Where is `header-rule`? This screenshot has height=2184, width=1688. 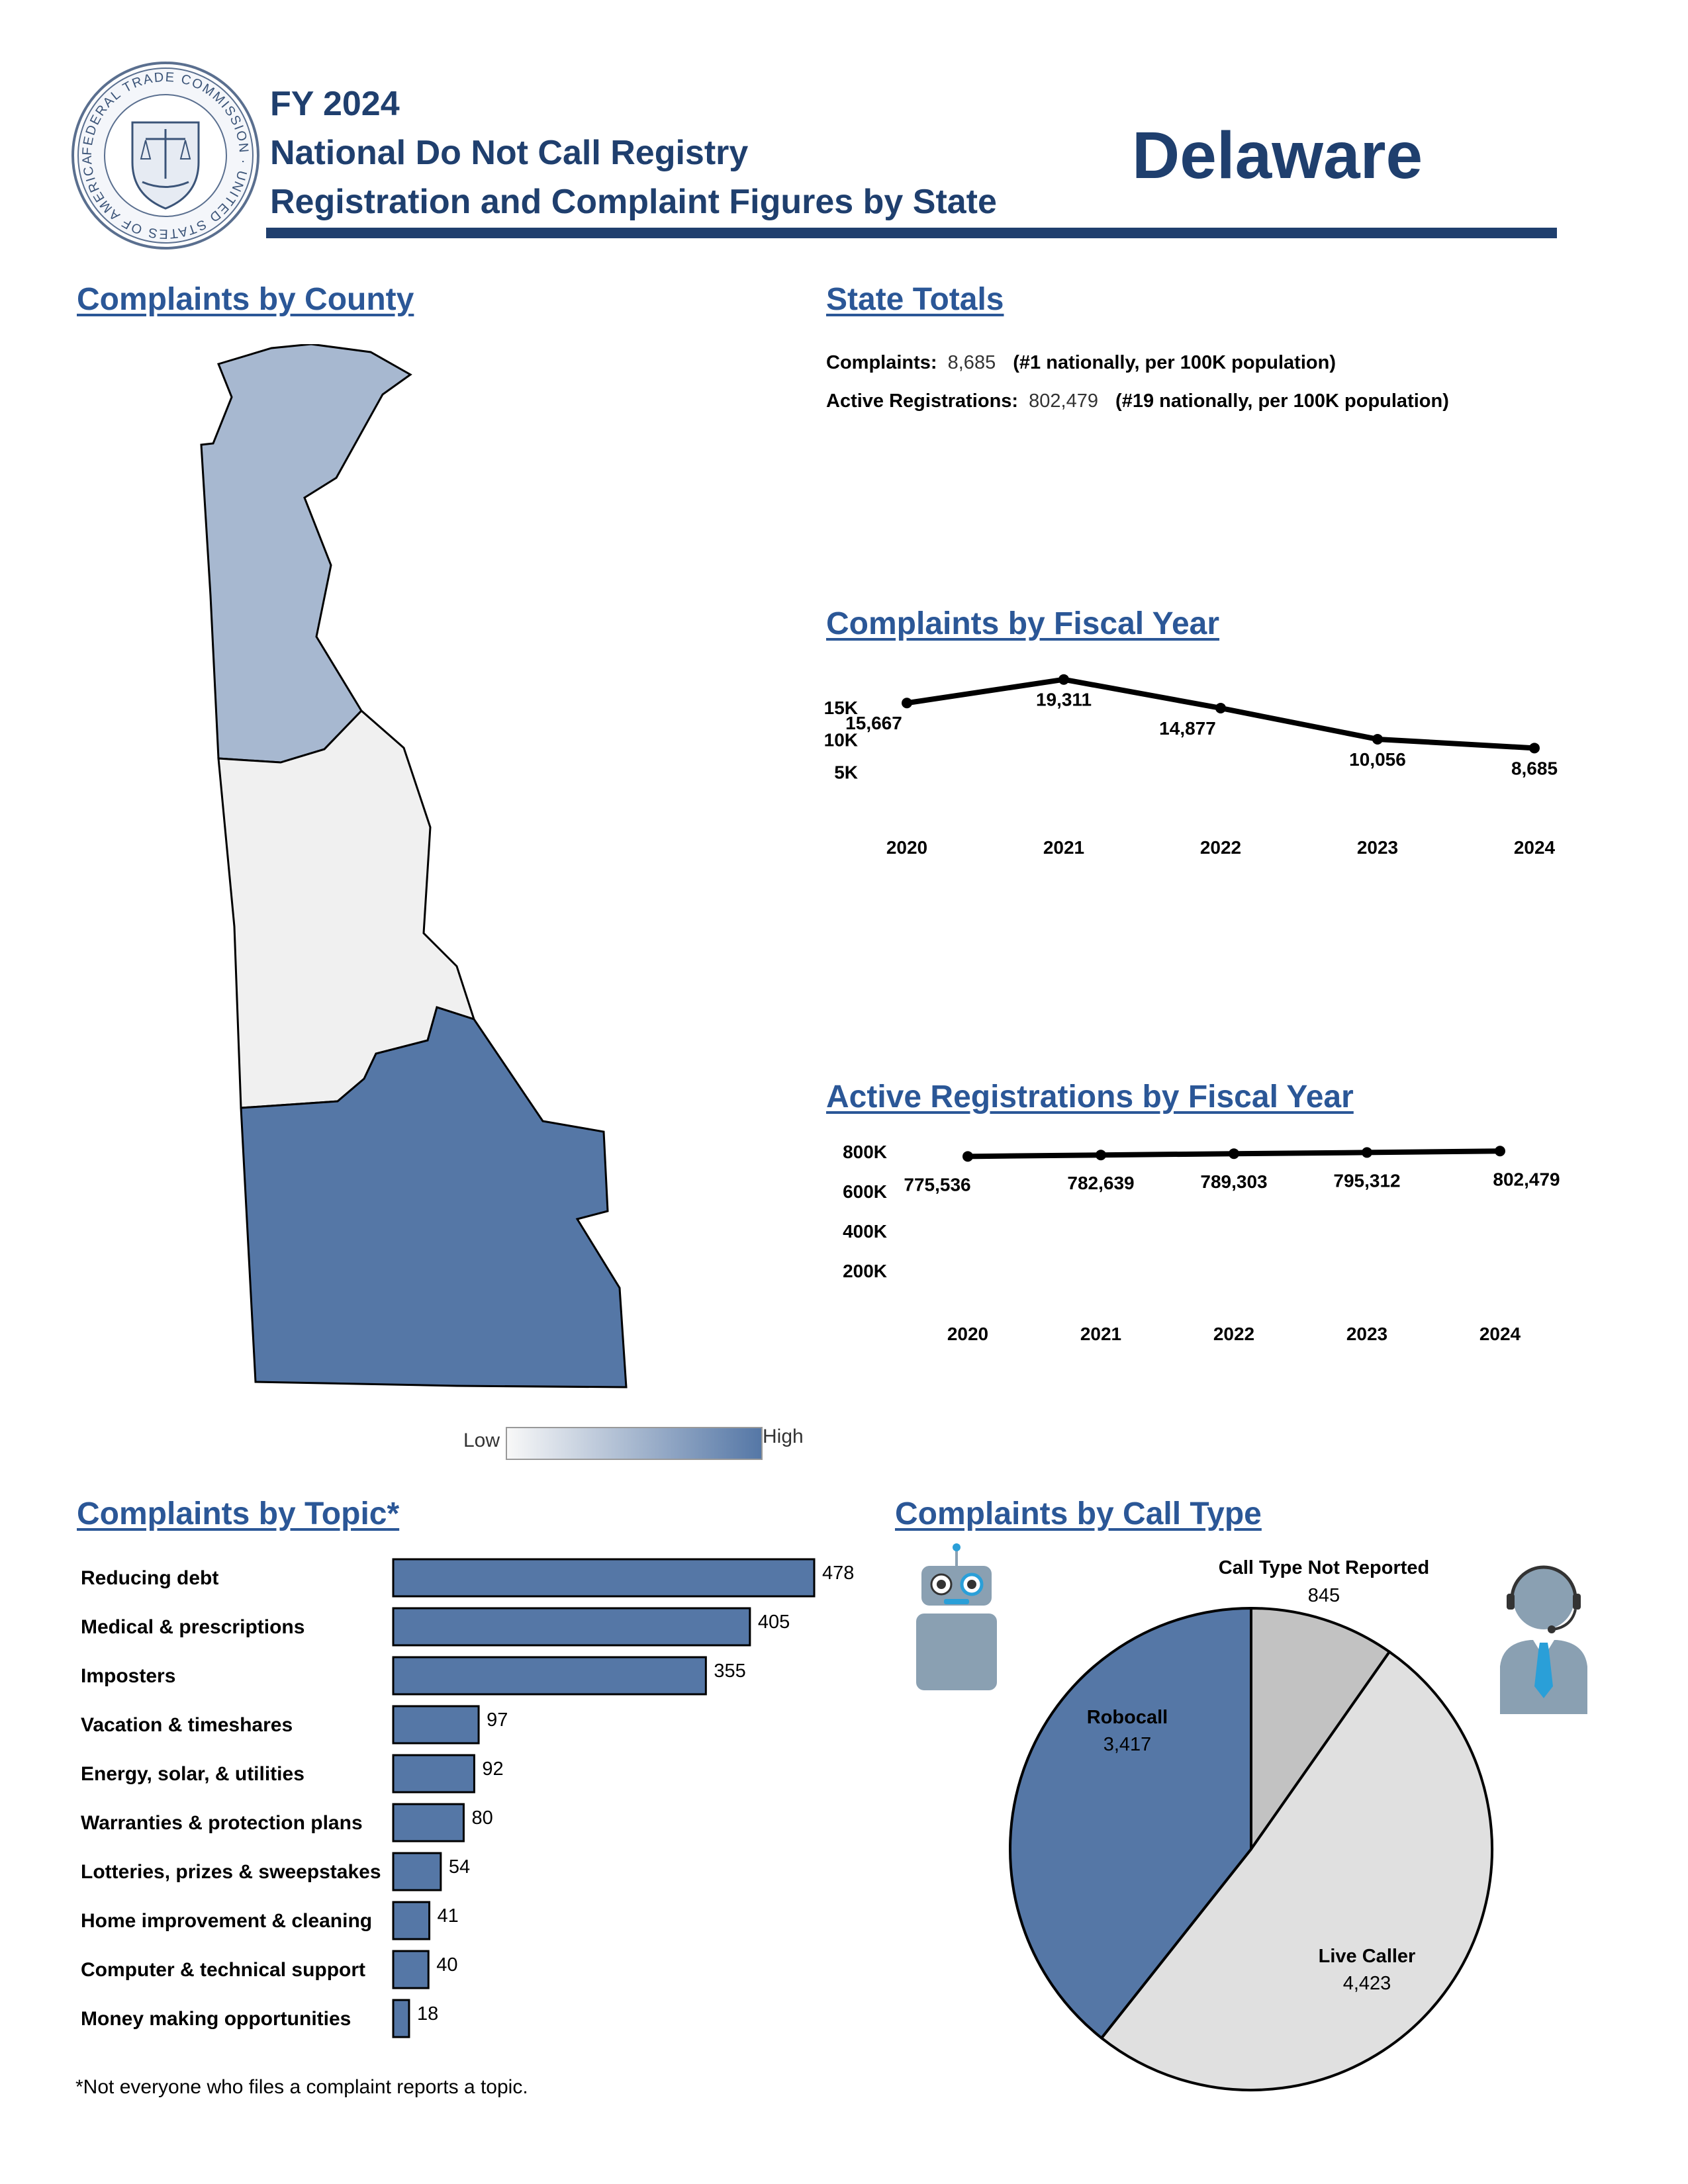
header-rule is located at coordinates (911, 233).